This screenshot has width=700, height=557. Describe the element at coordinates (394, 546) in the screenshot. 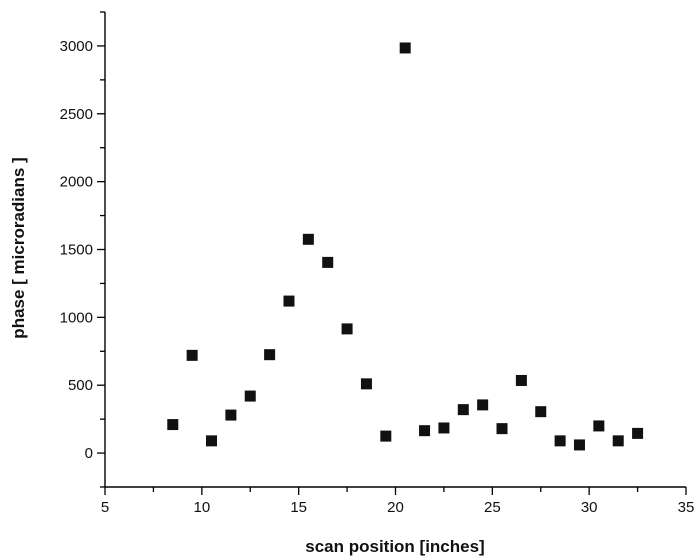

I see `x-axis-title: scan position [inches]` at that location.